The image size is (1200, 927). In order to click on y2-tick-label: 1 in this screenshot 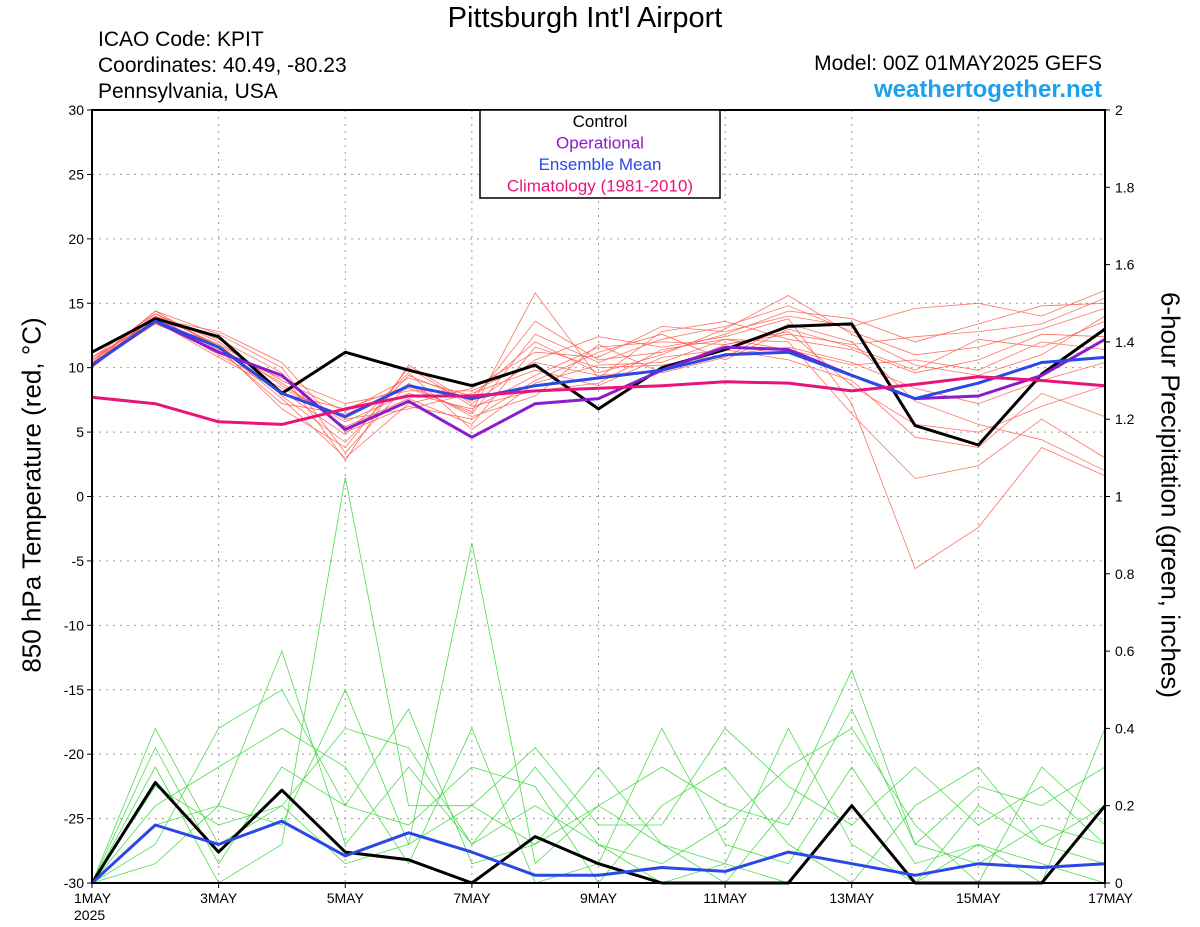, I will do `click(1119, 497)`.